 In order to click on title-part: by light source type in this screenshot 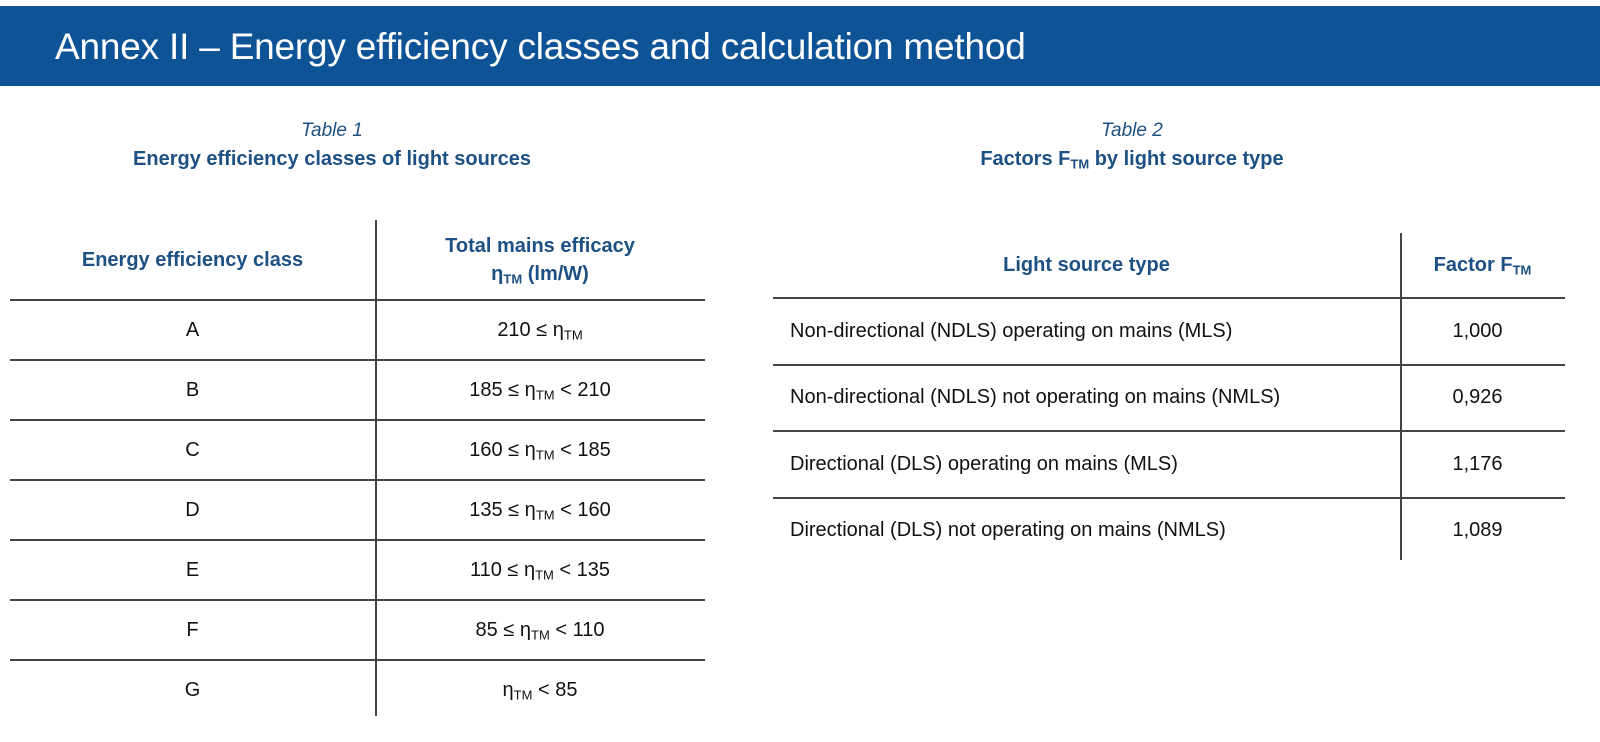, I will do `click(1186, 159)`.